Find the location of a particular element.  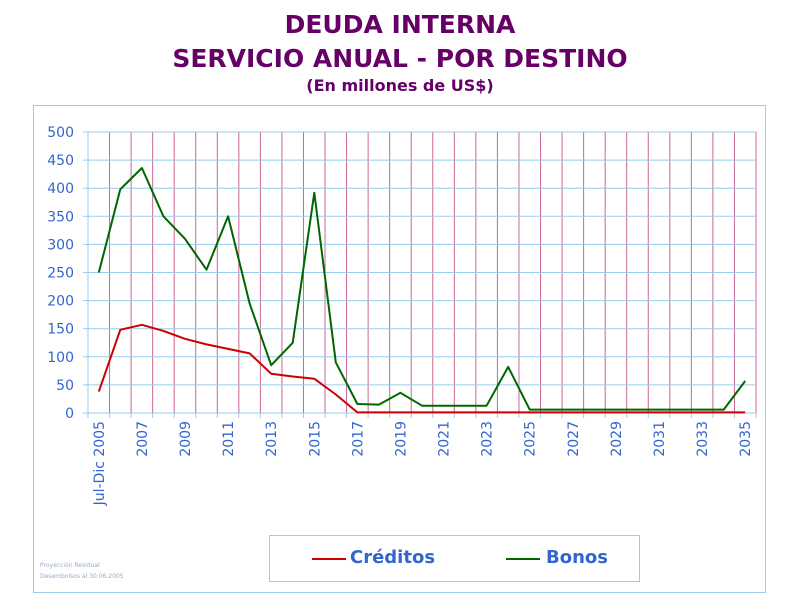

y-tick-label: 0 is located at coordinates (69, 414).